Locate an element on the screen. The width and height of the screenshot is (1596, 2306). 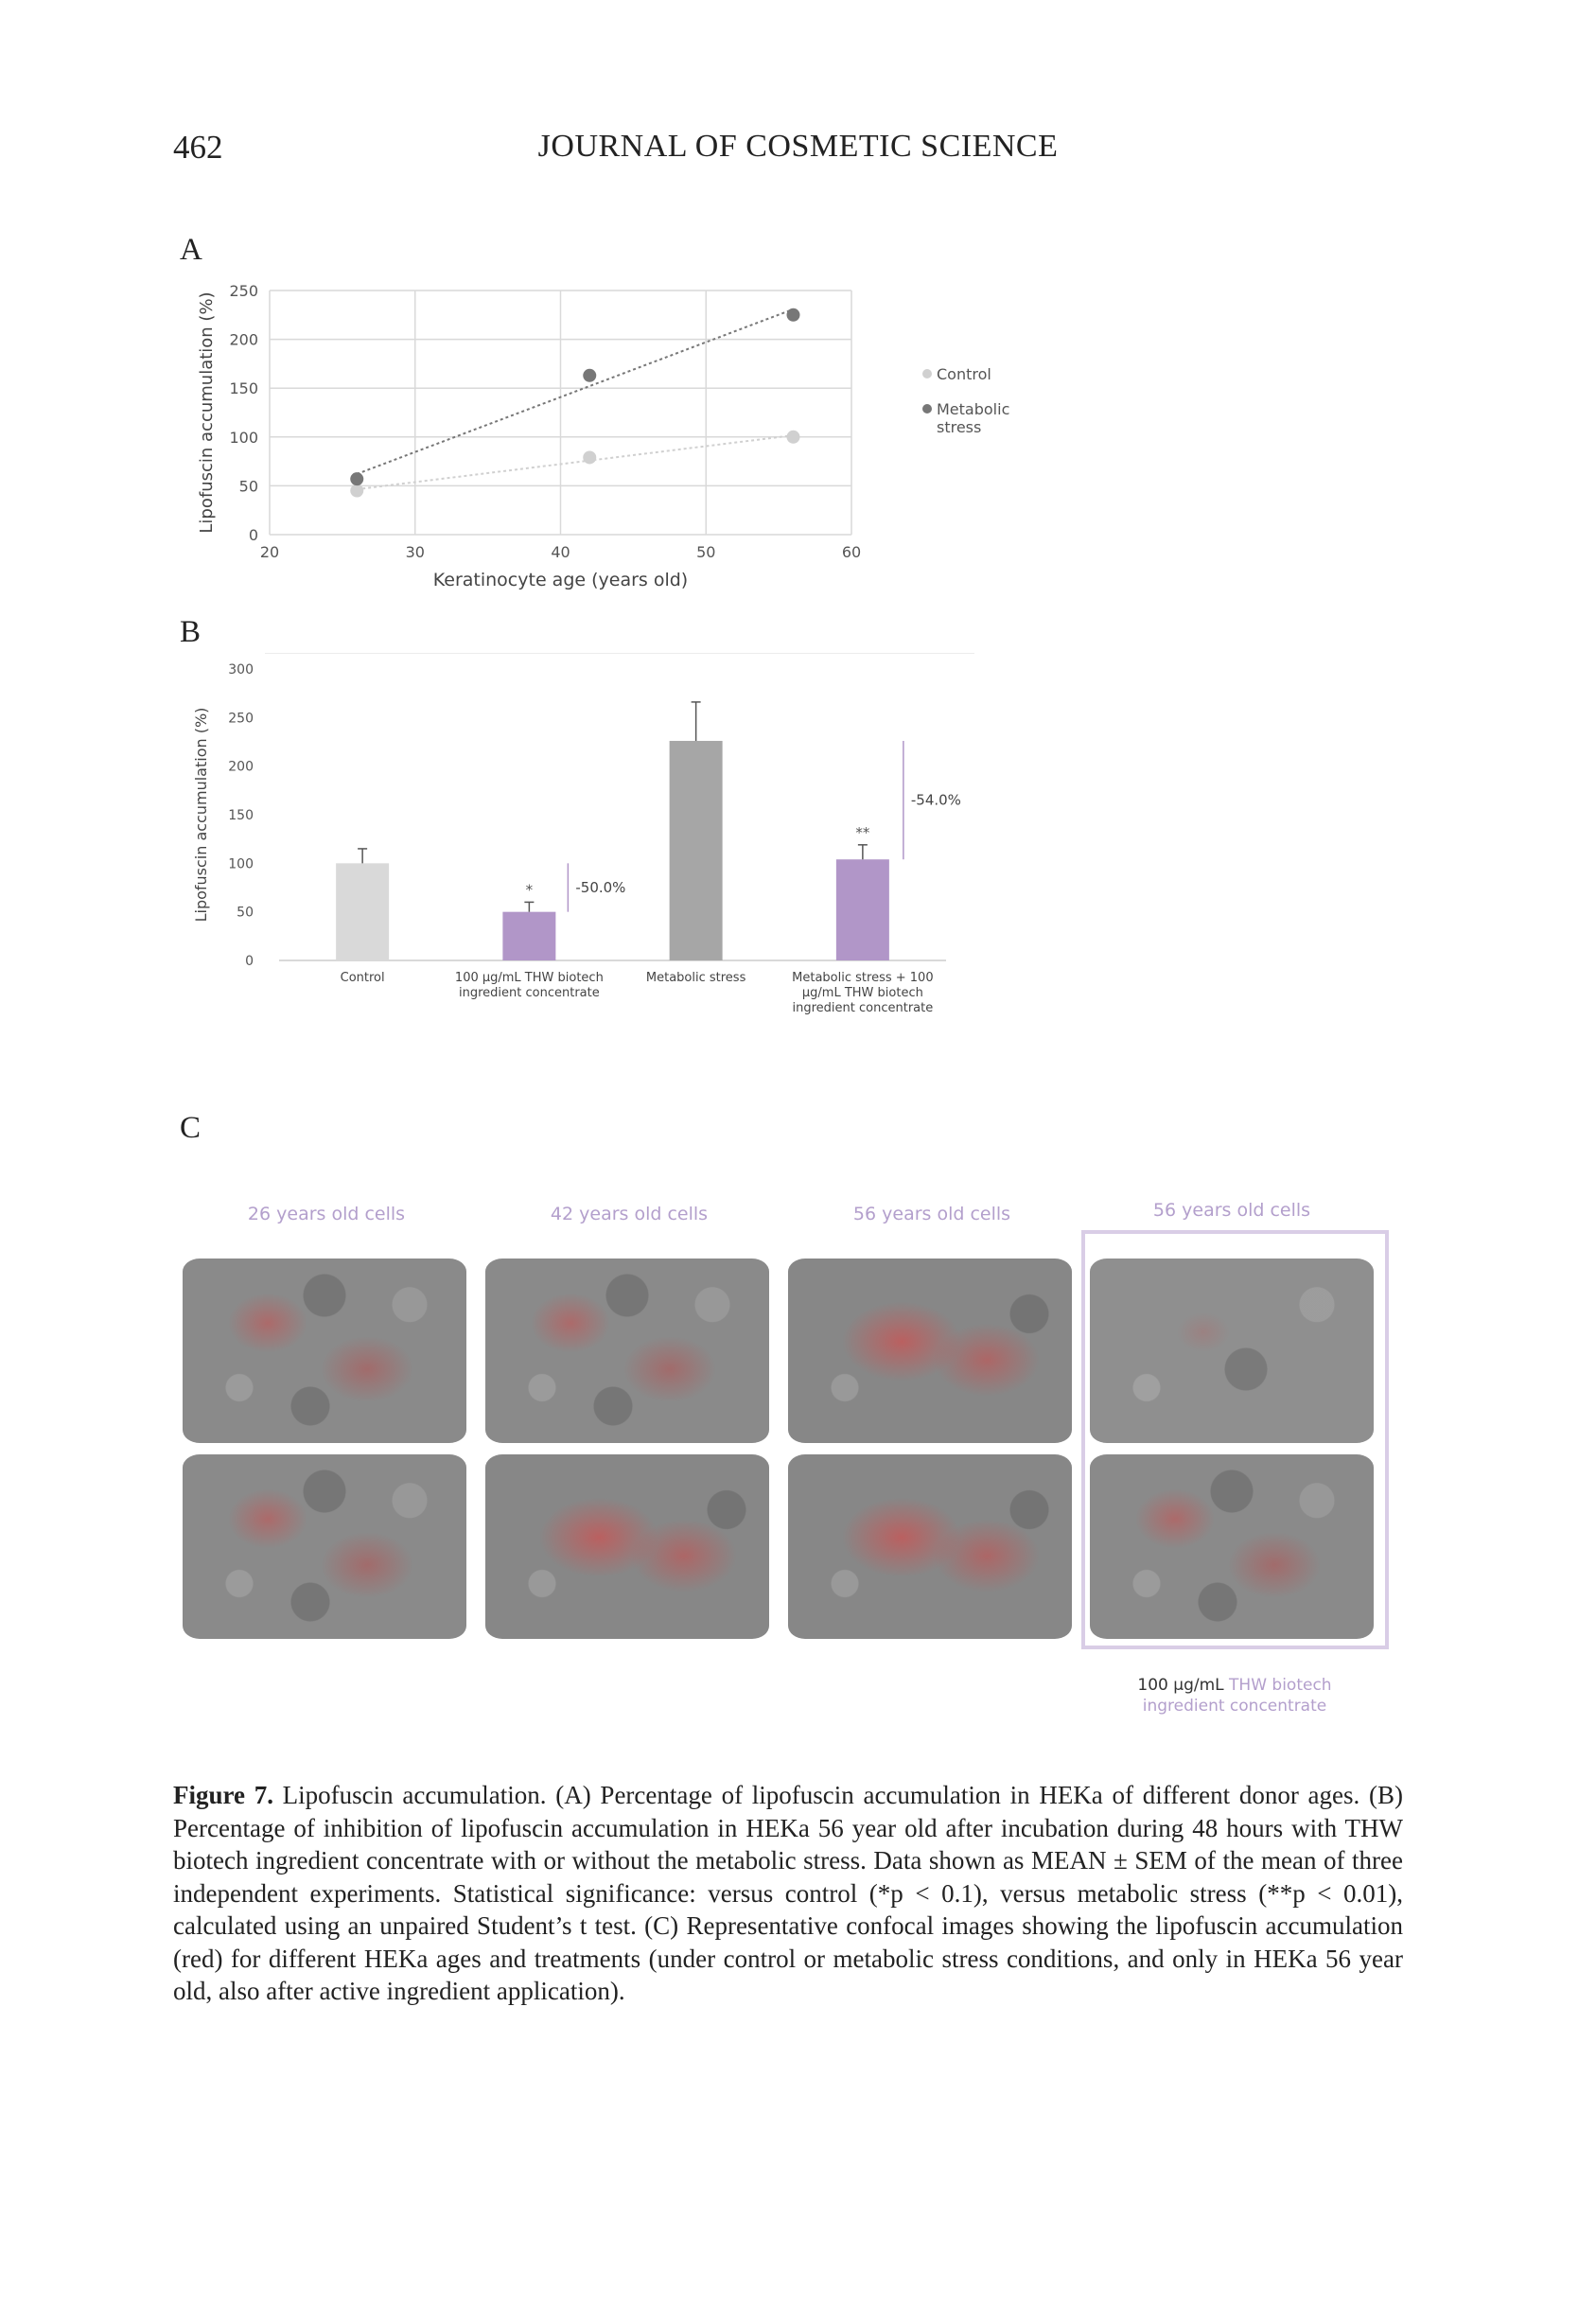
chart-a-x-tick: 20 is located at coordinates (269, 552).